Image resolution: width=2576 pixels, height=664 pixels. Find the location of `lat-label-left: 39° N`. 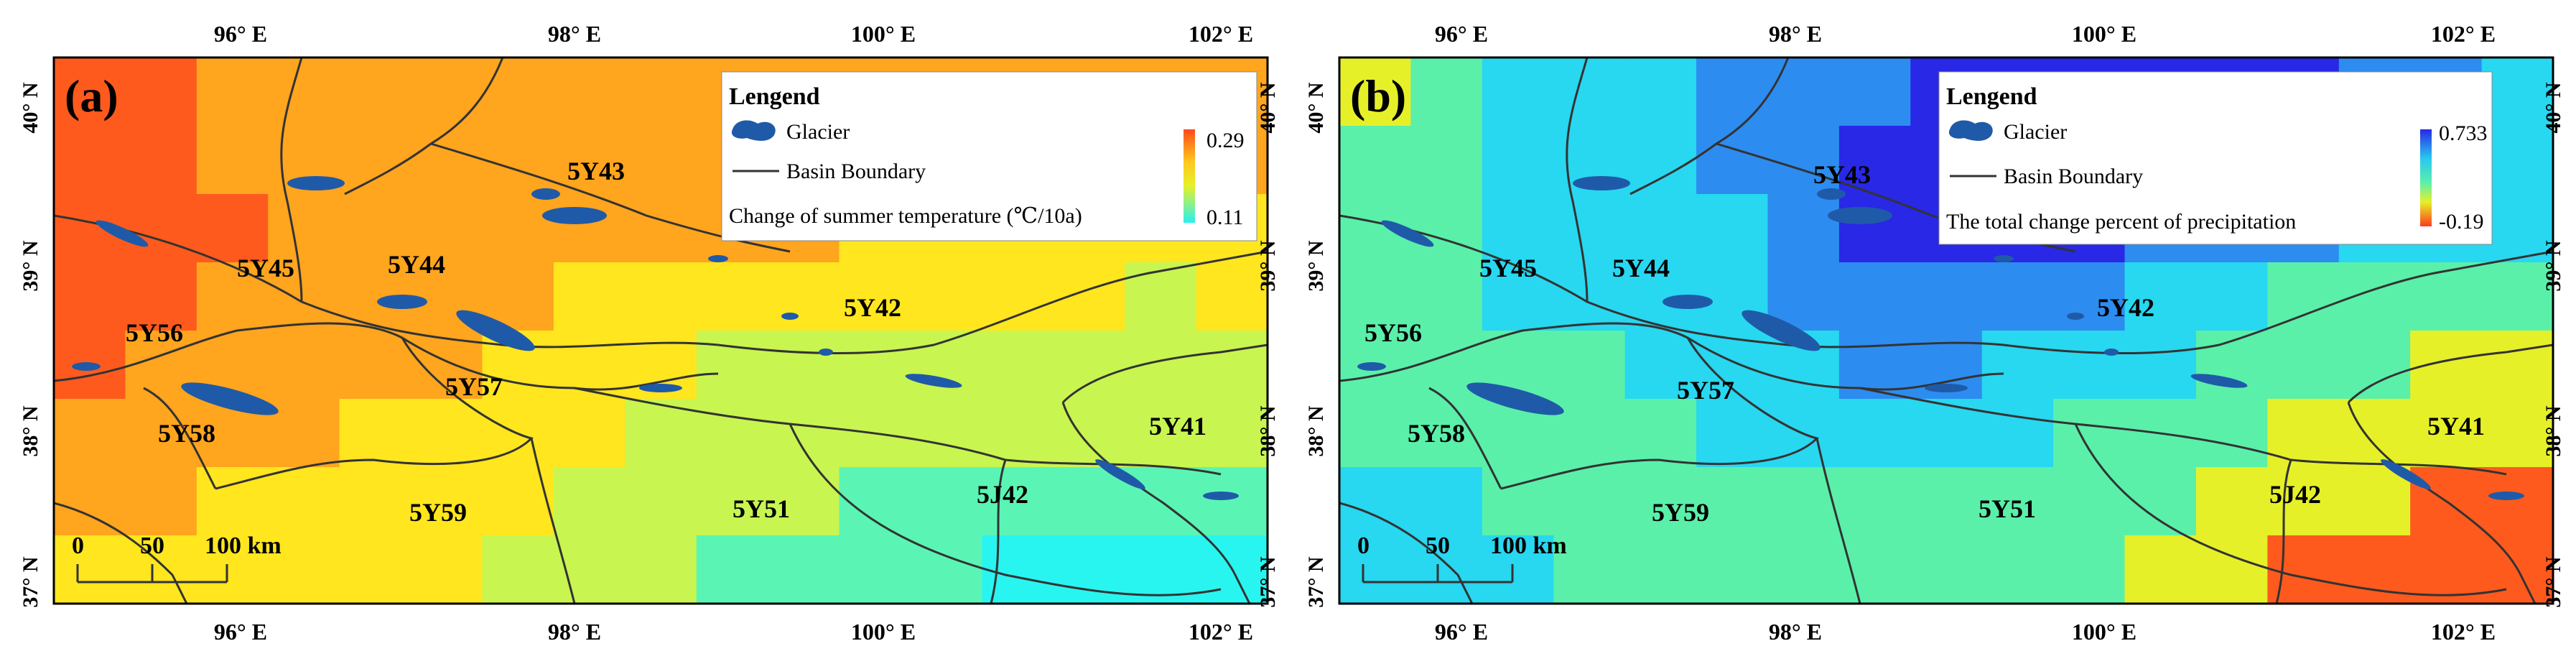

lat-label-left: 39° N is located at coordinates (31, 265).